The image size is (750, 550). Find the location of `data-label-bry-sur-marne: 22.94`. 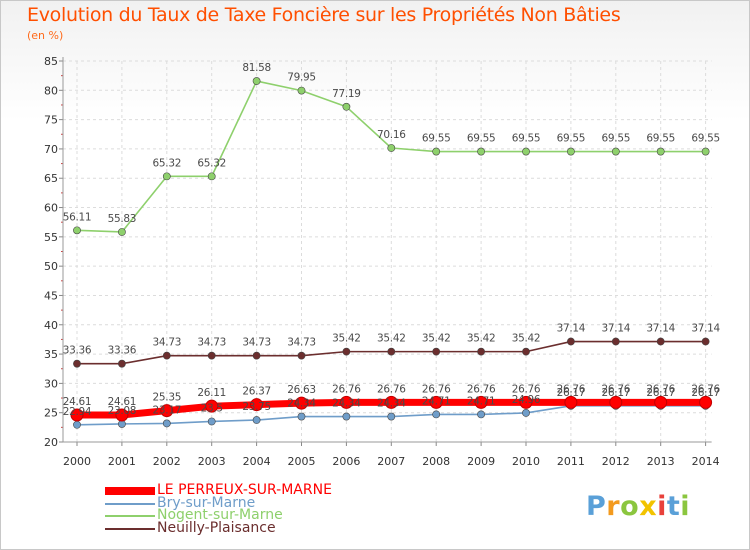

data-label-bry-sur-marne: 22.94 is located at coordinates (77, 412).